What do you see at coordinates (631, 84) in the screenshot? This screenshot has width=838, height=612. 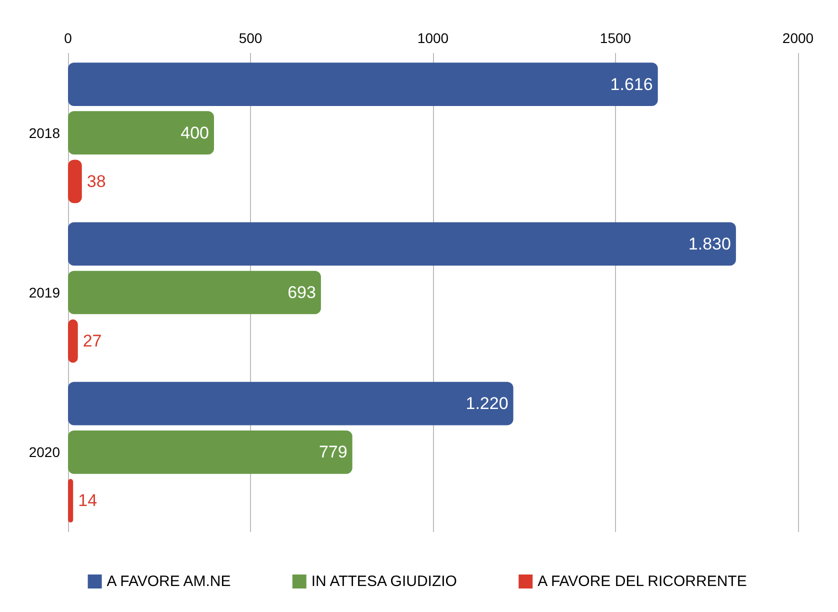 I see `data-label: 1.616` at bounding box center [631, 84].